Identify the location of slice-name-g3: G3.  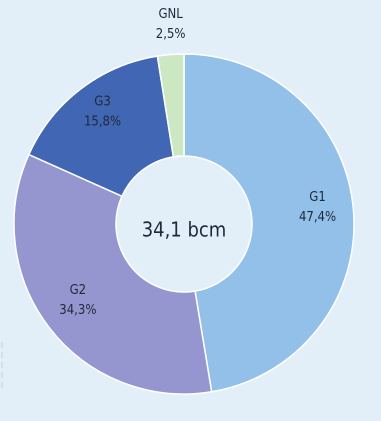
(102, 102).